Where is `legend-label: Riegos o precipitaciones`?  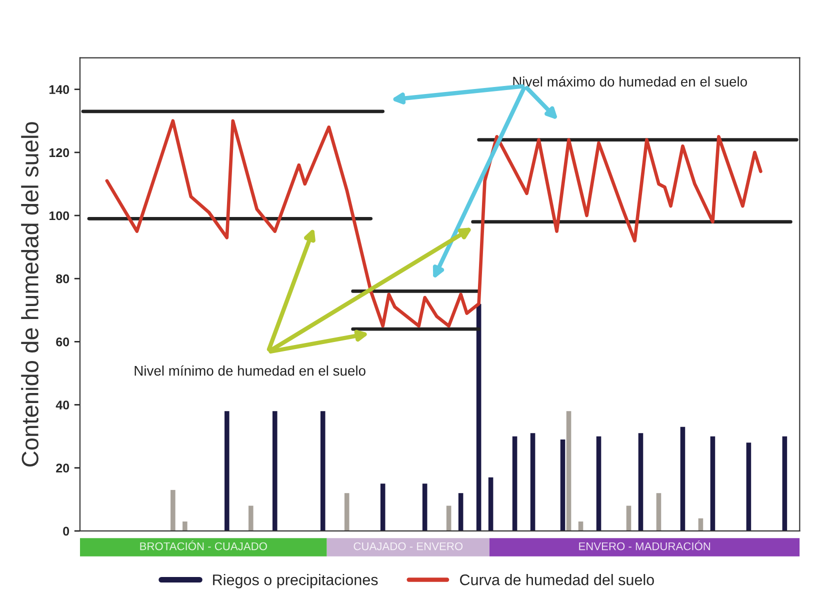 legend-label: Riegos o precipitaciones is located at coordinates (295, 581).